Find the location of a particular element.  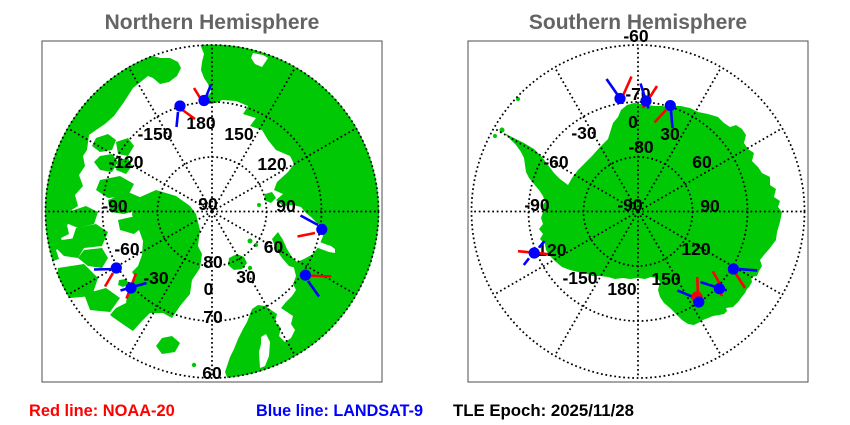

svg-text: Red line: NOAA-20 is located at coordinates (102, 411).